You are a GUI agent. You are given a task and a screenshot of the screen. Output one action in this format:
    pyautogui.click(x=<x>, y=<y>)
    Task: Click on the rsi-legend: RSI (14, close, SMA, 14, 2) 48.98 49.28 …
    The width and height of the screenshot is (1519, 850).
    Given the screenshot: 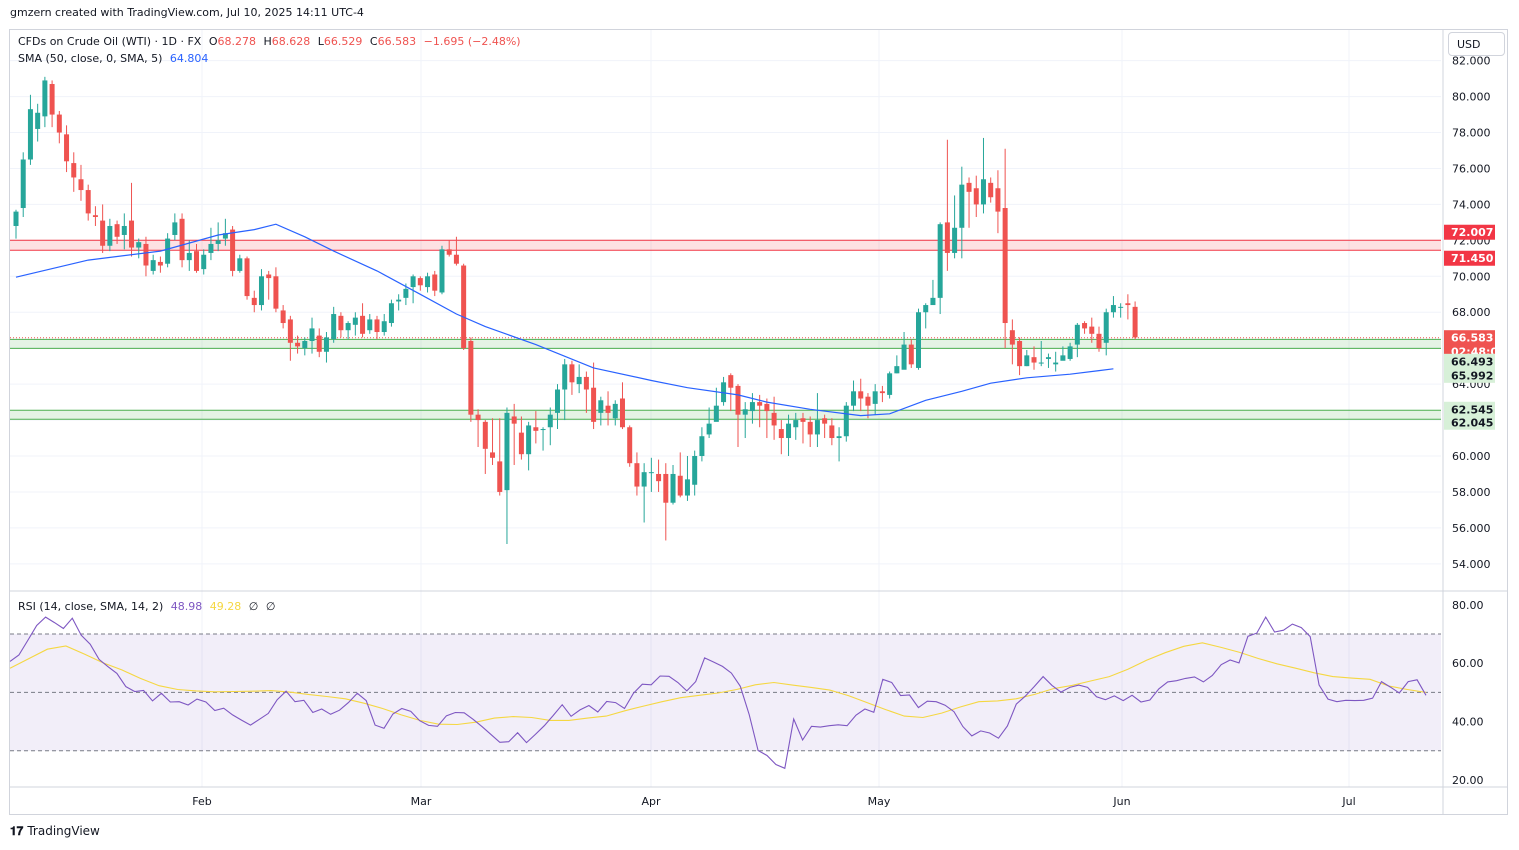 What is the action you would take?
    pyautogui.click(x=147, y=606)
    